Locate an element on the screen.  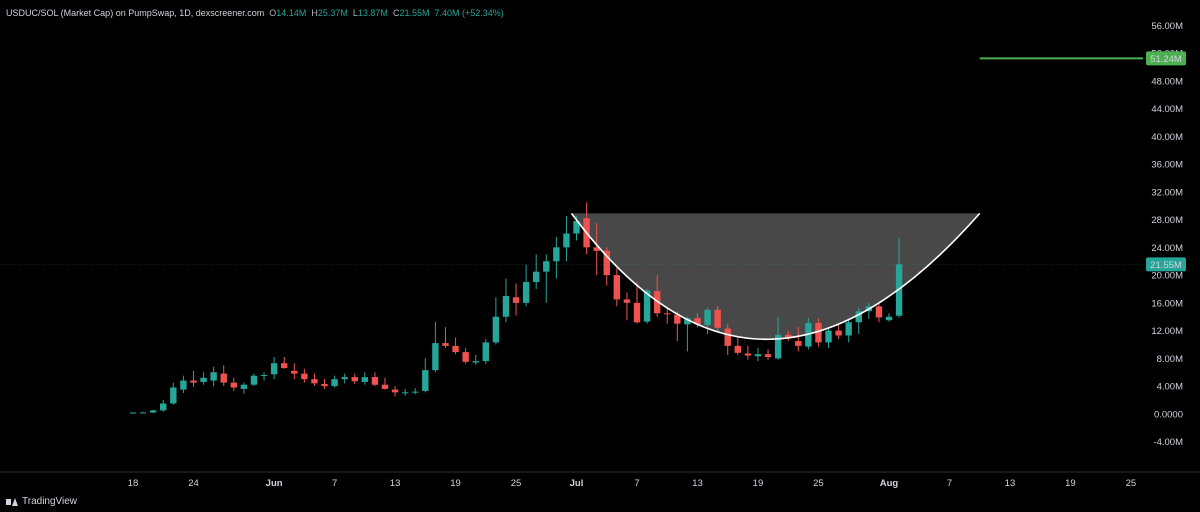
y-tick-label: -4.00M is located at coordinates (1168, 442).